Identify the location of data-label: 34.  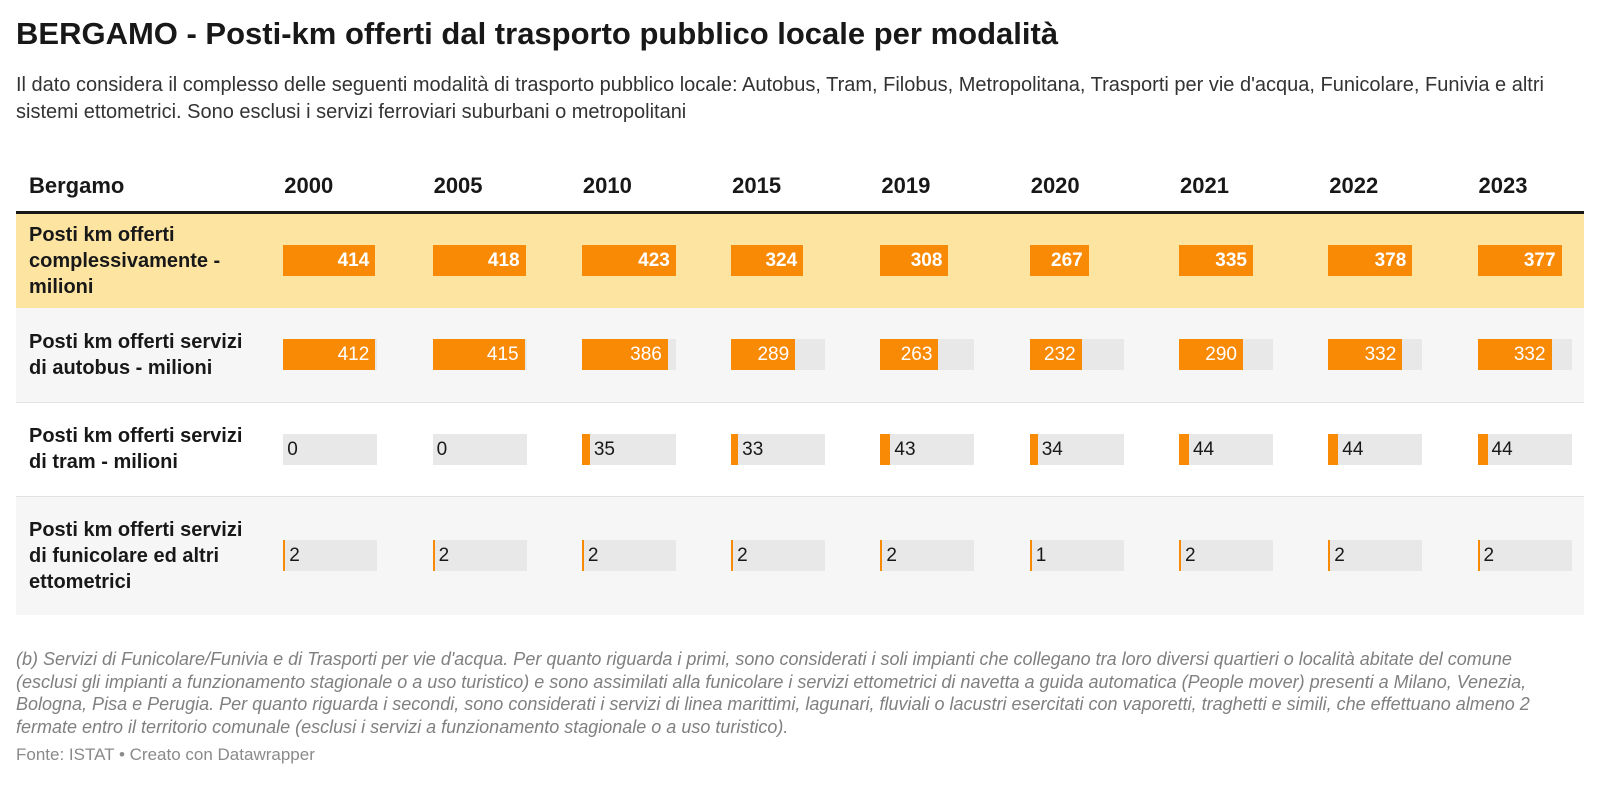
(1052, 449).